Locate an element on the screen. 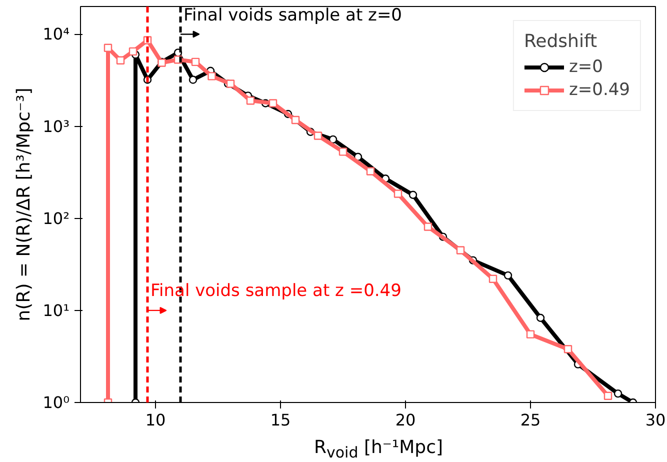  y-tick-label: 10⁴ is located at coordinates (56, 34).